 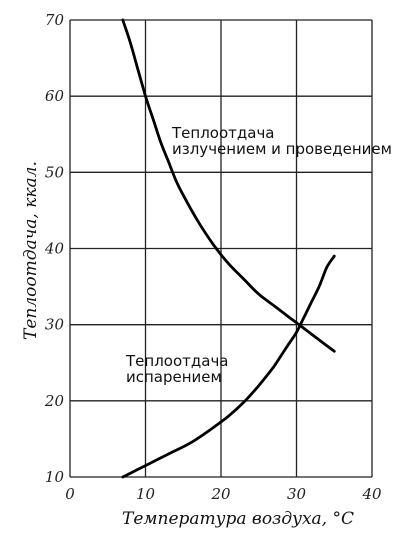 I want to click on y-axis-ticks: 10 20 30 40 50 60 70, so click(x=54, y=248).